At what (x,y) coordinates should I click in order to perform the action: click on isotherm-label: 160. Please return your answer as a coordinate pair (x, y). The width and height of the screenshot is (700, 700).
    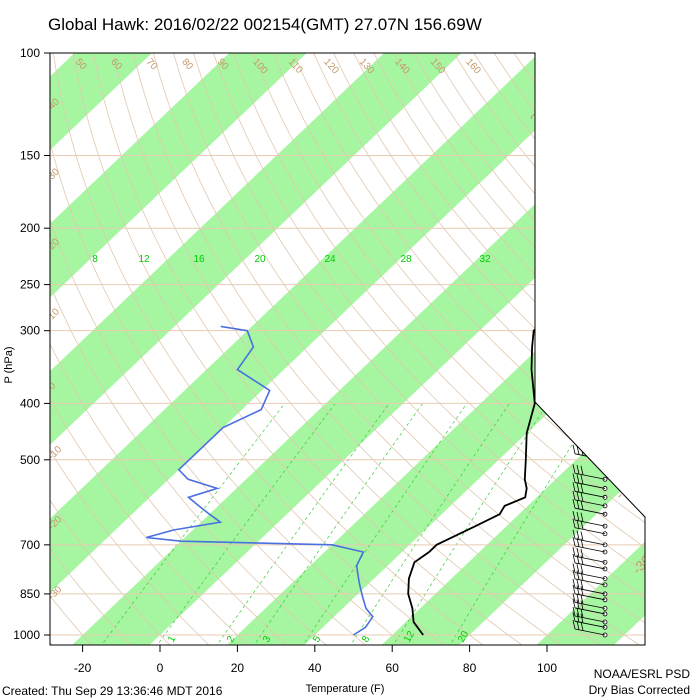
    Looking at the image, I should click on (473, 67).